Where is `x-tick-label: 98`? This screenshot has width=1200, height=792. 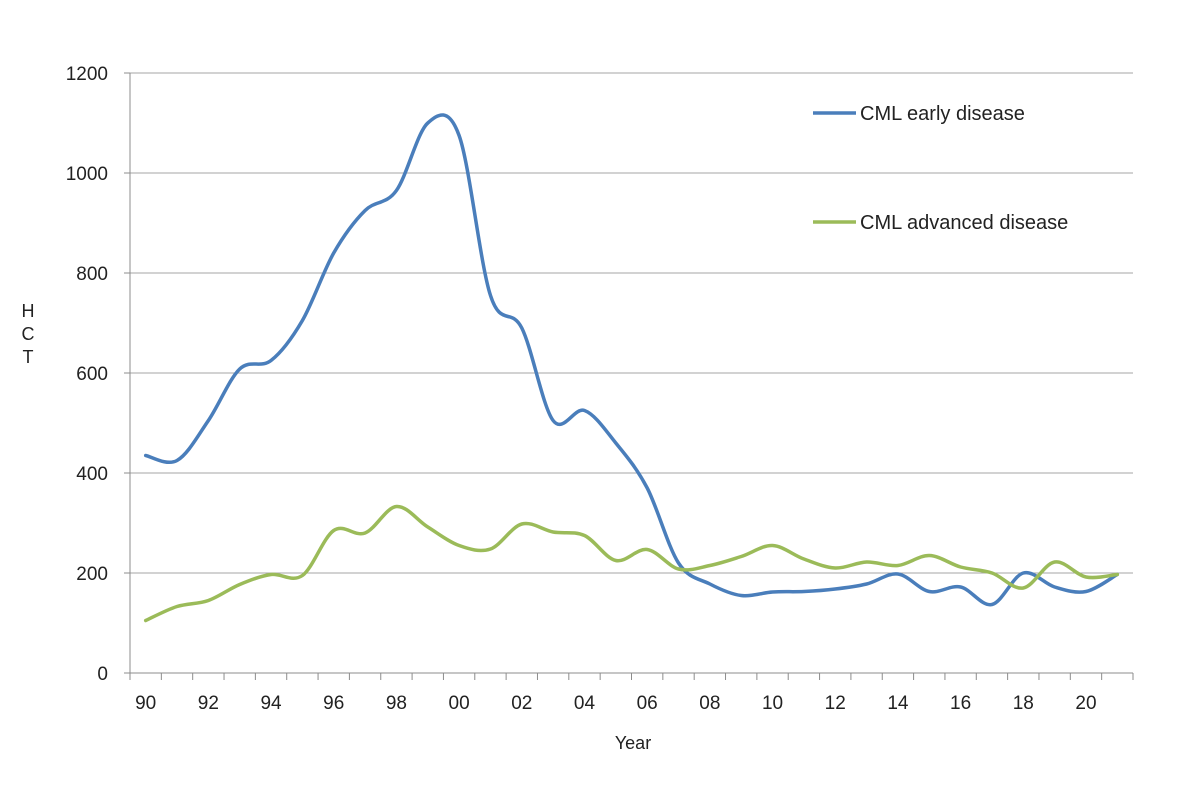 x-tick-label: 98 is located at coordinates (396, 703).